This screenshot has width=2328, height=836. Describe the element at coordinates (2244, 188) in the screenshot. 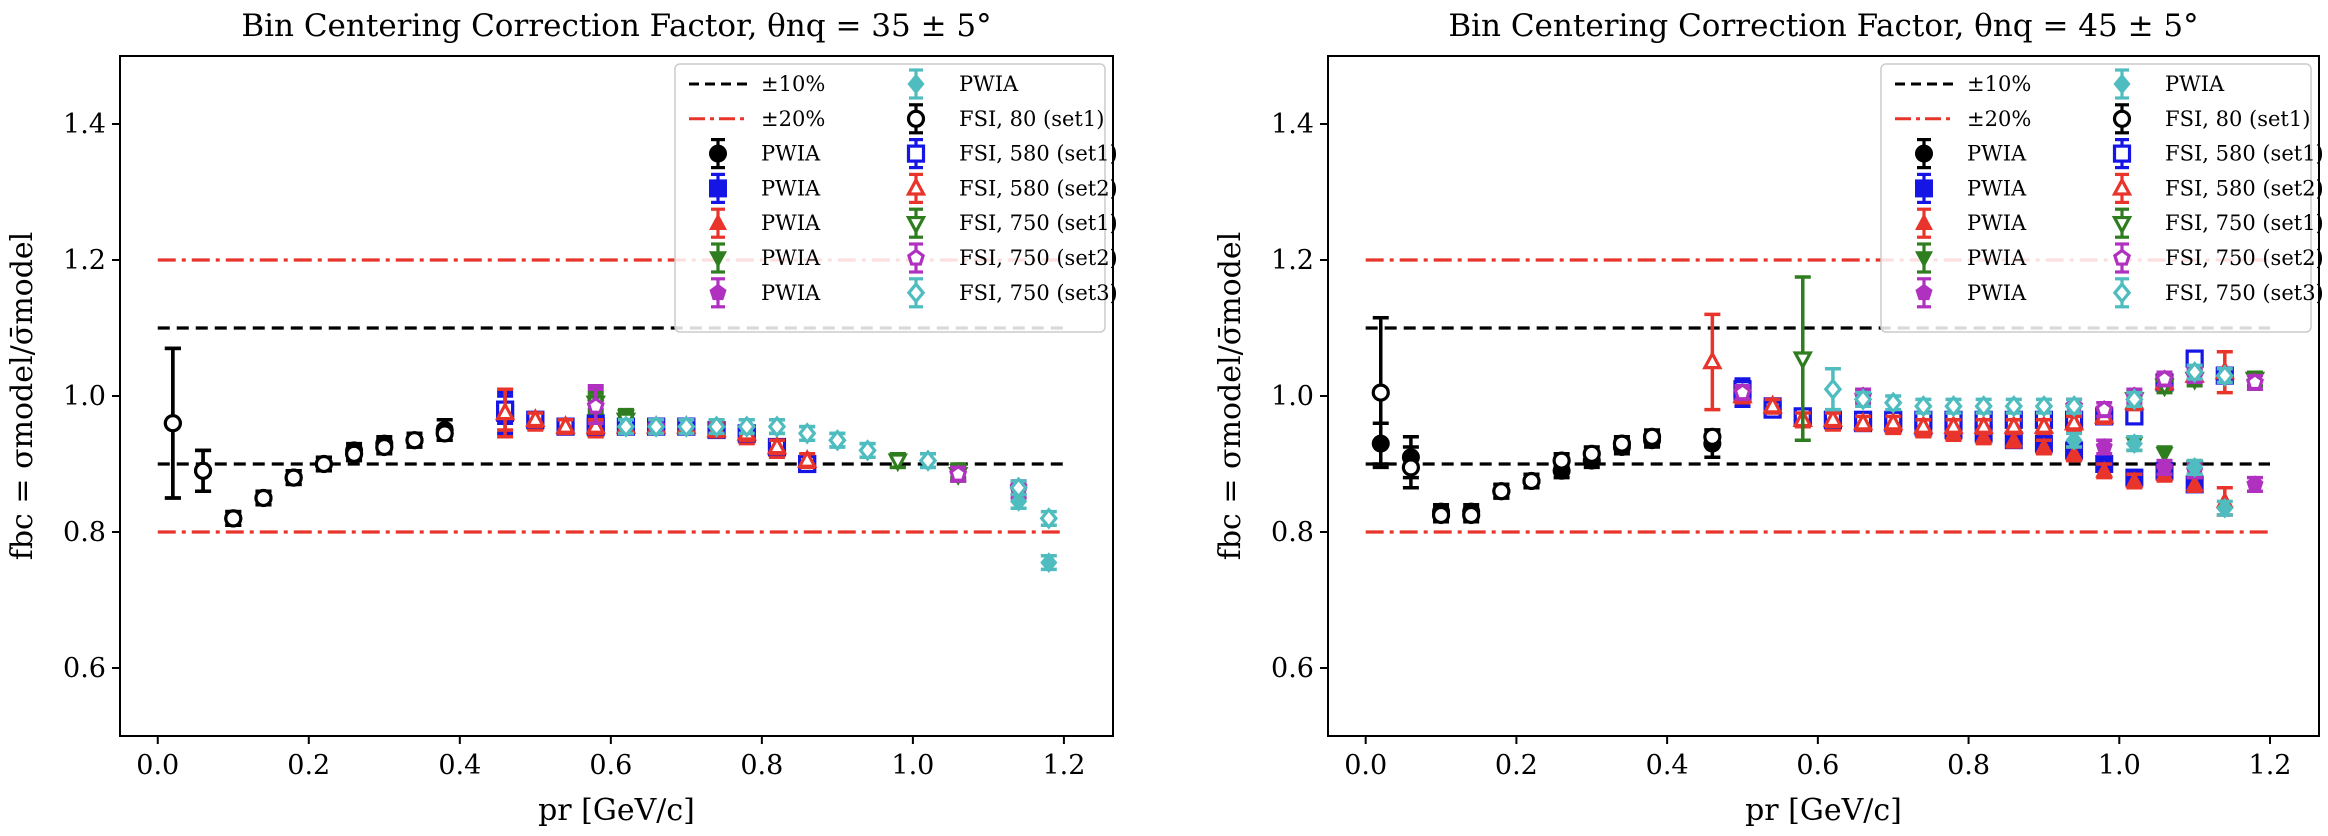

I see `legend-label: FSI, 580 (set2)` at that location.